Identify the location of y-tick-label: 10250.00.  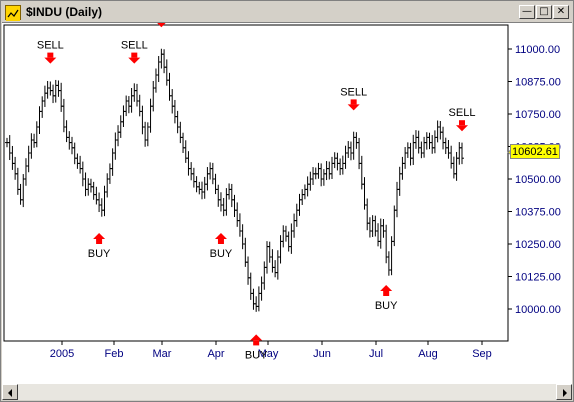
(538, 245).